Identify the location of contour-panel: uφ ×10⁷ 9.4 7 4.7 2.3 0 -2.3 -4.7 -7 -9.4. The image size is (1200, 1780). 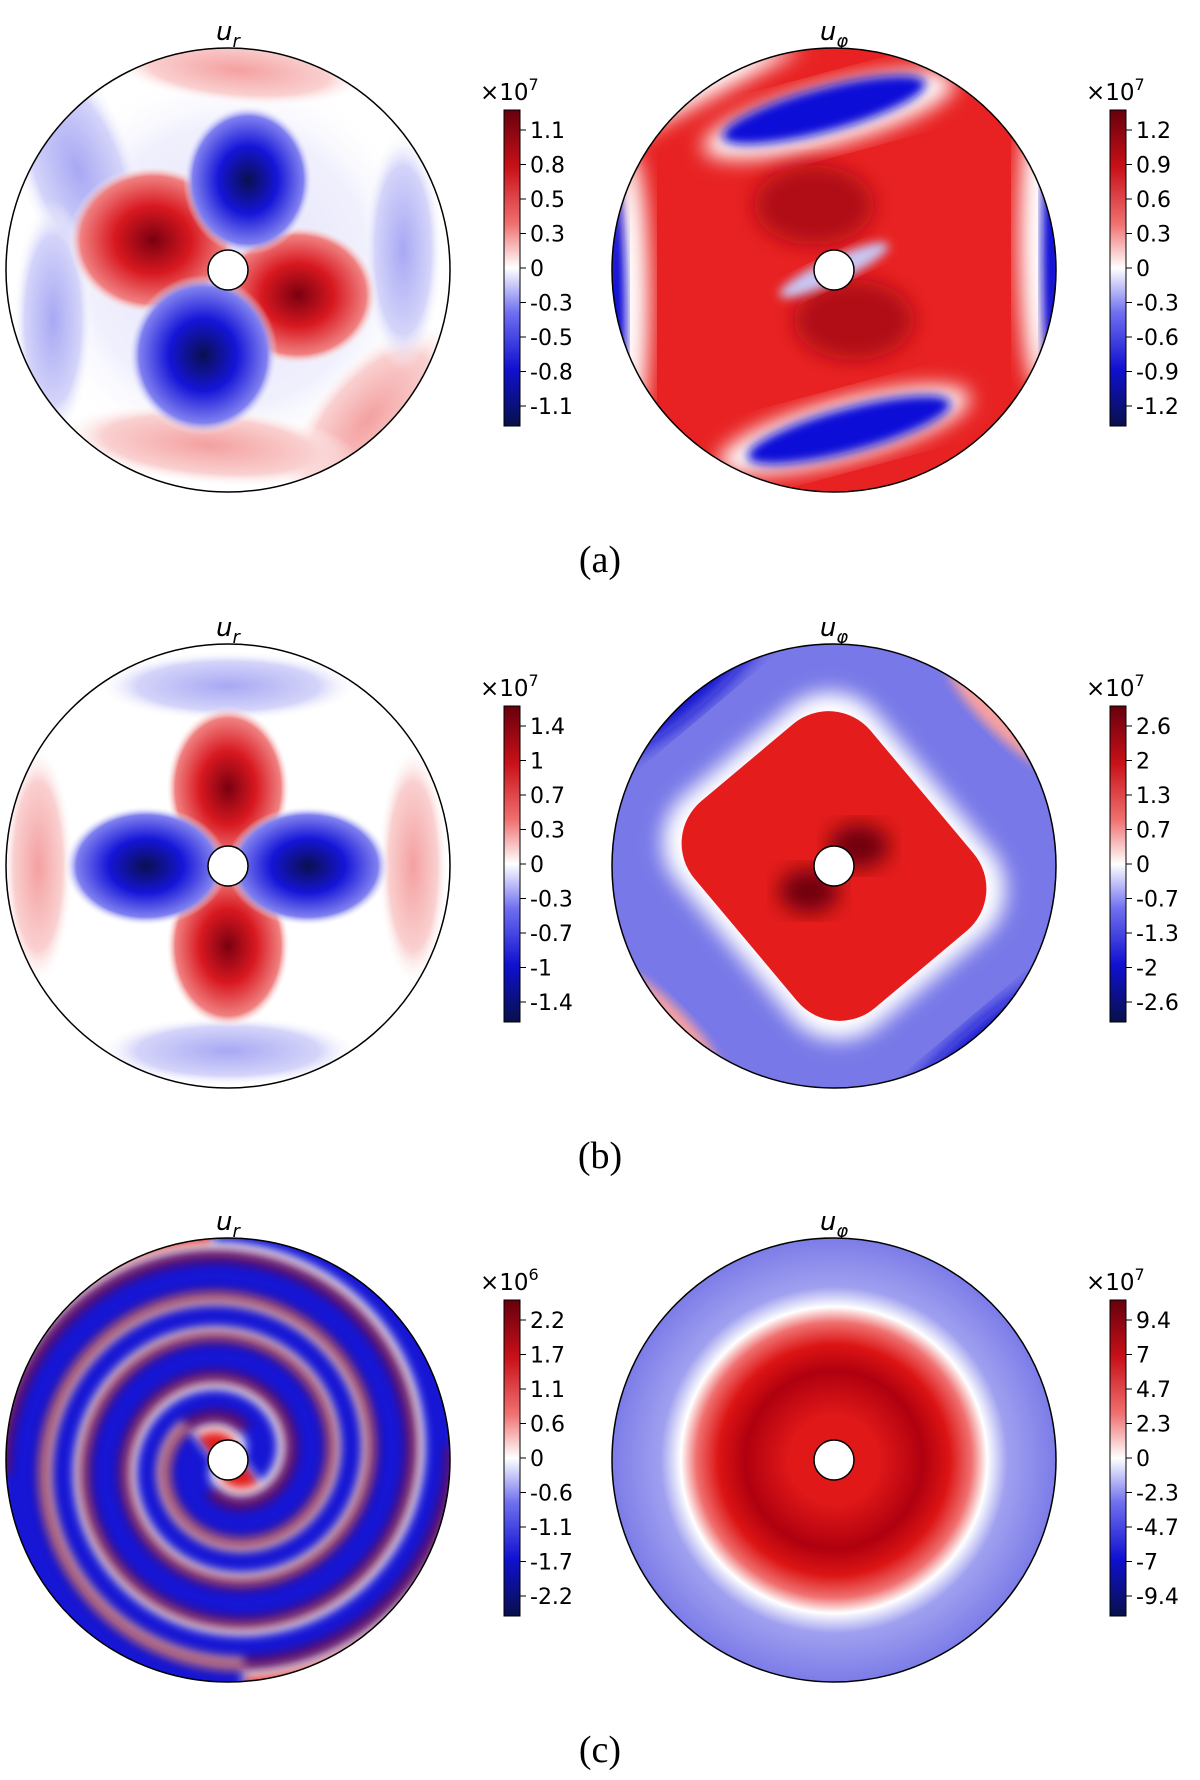
(895, 1445).